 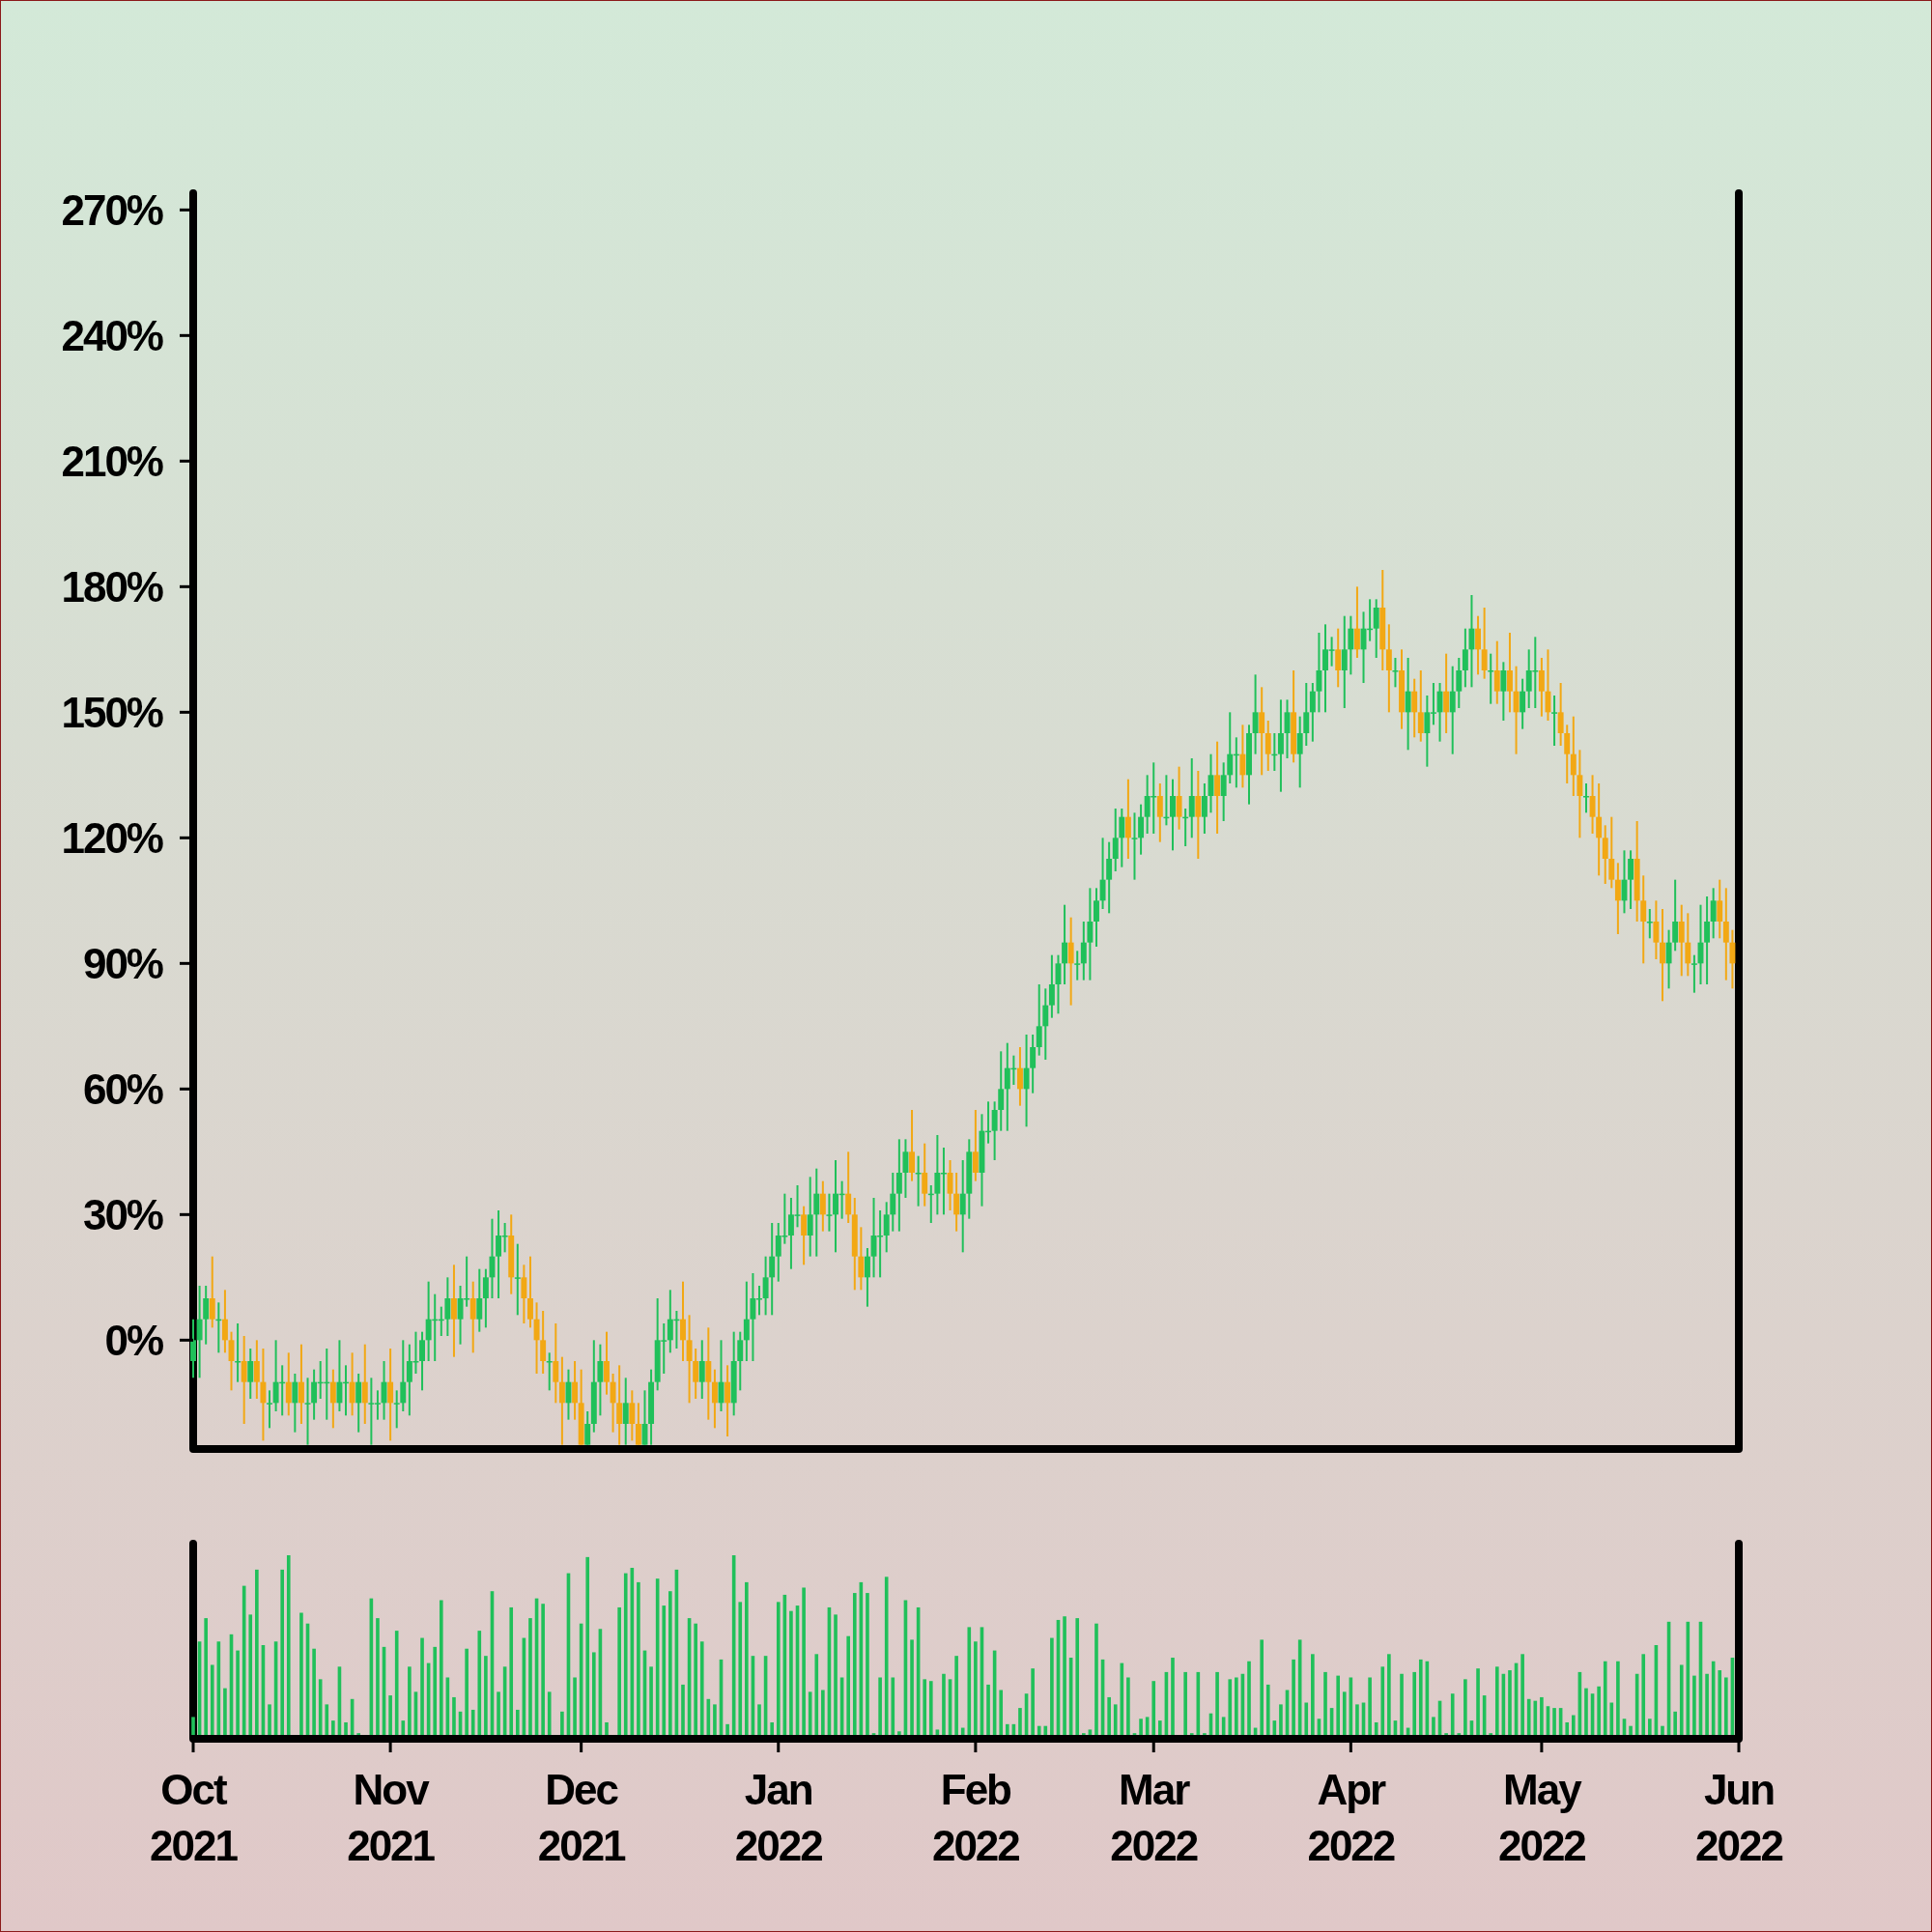 What do you see at coordinates (133, 1340) in the screenshot?
I see `y-tick-label: 0%` at bounding box center [133, 1340].